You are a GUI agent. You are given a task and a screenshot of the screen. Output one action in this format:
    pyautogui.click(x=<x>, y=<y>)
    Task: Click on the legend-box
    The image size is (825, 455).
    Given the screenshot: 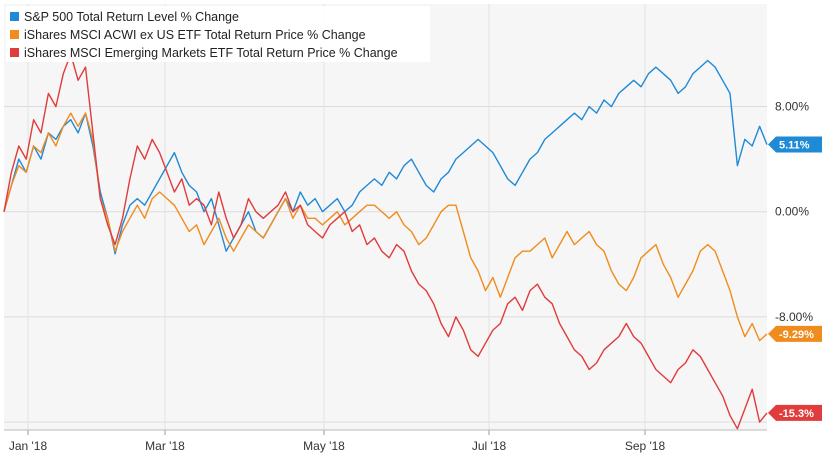 What is the action you would take?
    pyautogui.click(x=218, y=34)
    